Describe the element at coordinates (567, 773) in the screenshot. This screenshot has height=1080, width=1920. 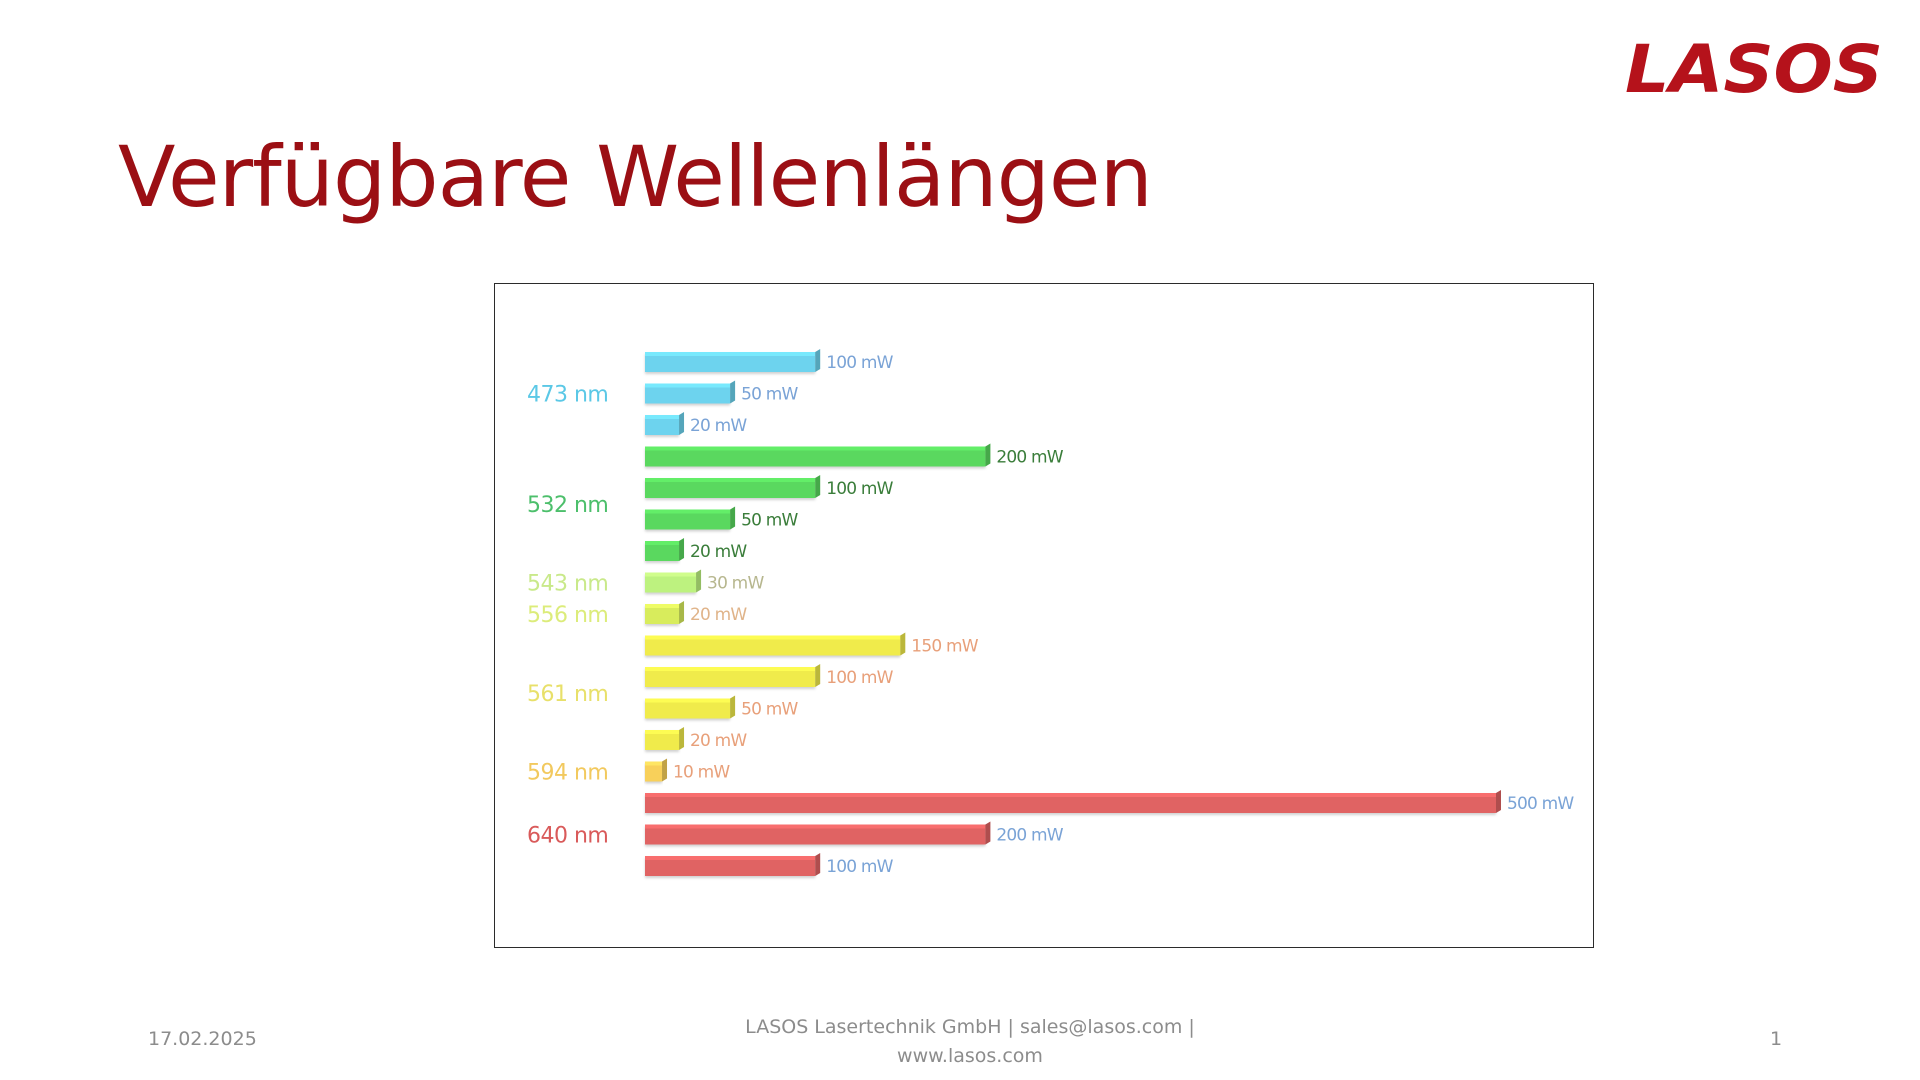
I see `wavelength-label: 594 nm` at that location.